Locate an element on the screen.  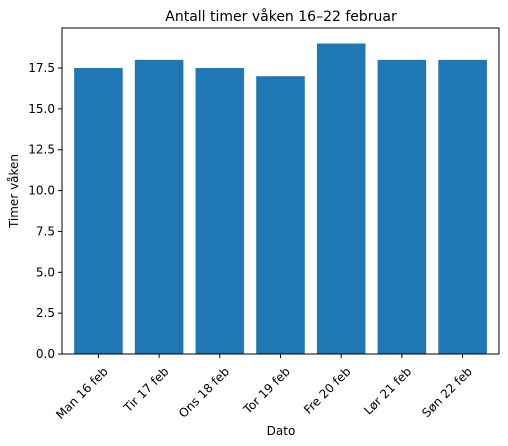
y-tick-label: 17.5 is located at coordinates (41, 68).